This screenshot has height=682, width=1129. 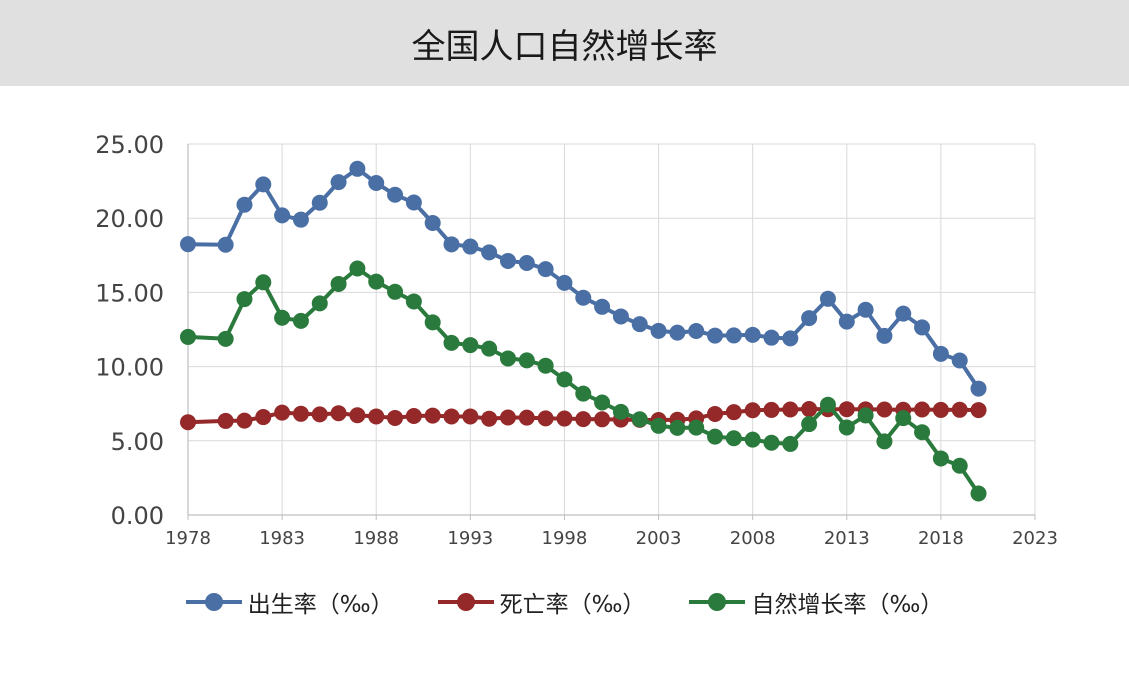 I want to click on chart-title: 全国人口自然增长率, so click(x=564, y=46).